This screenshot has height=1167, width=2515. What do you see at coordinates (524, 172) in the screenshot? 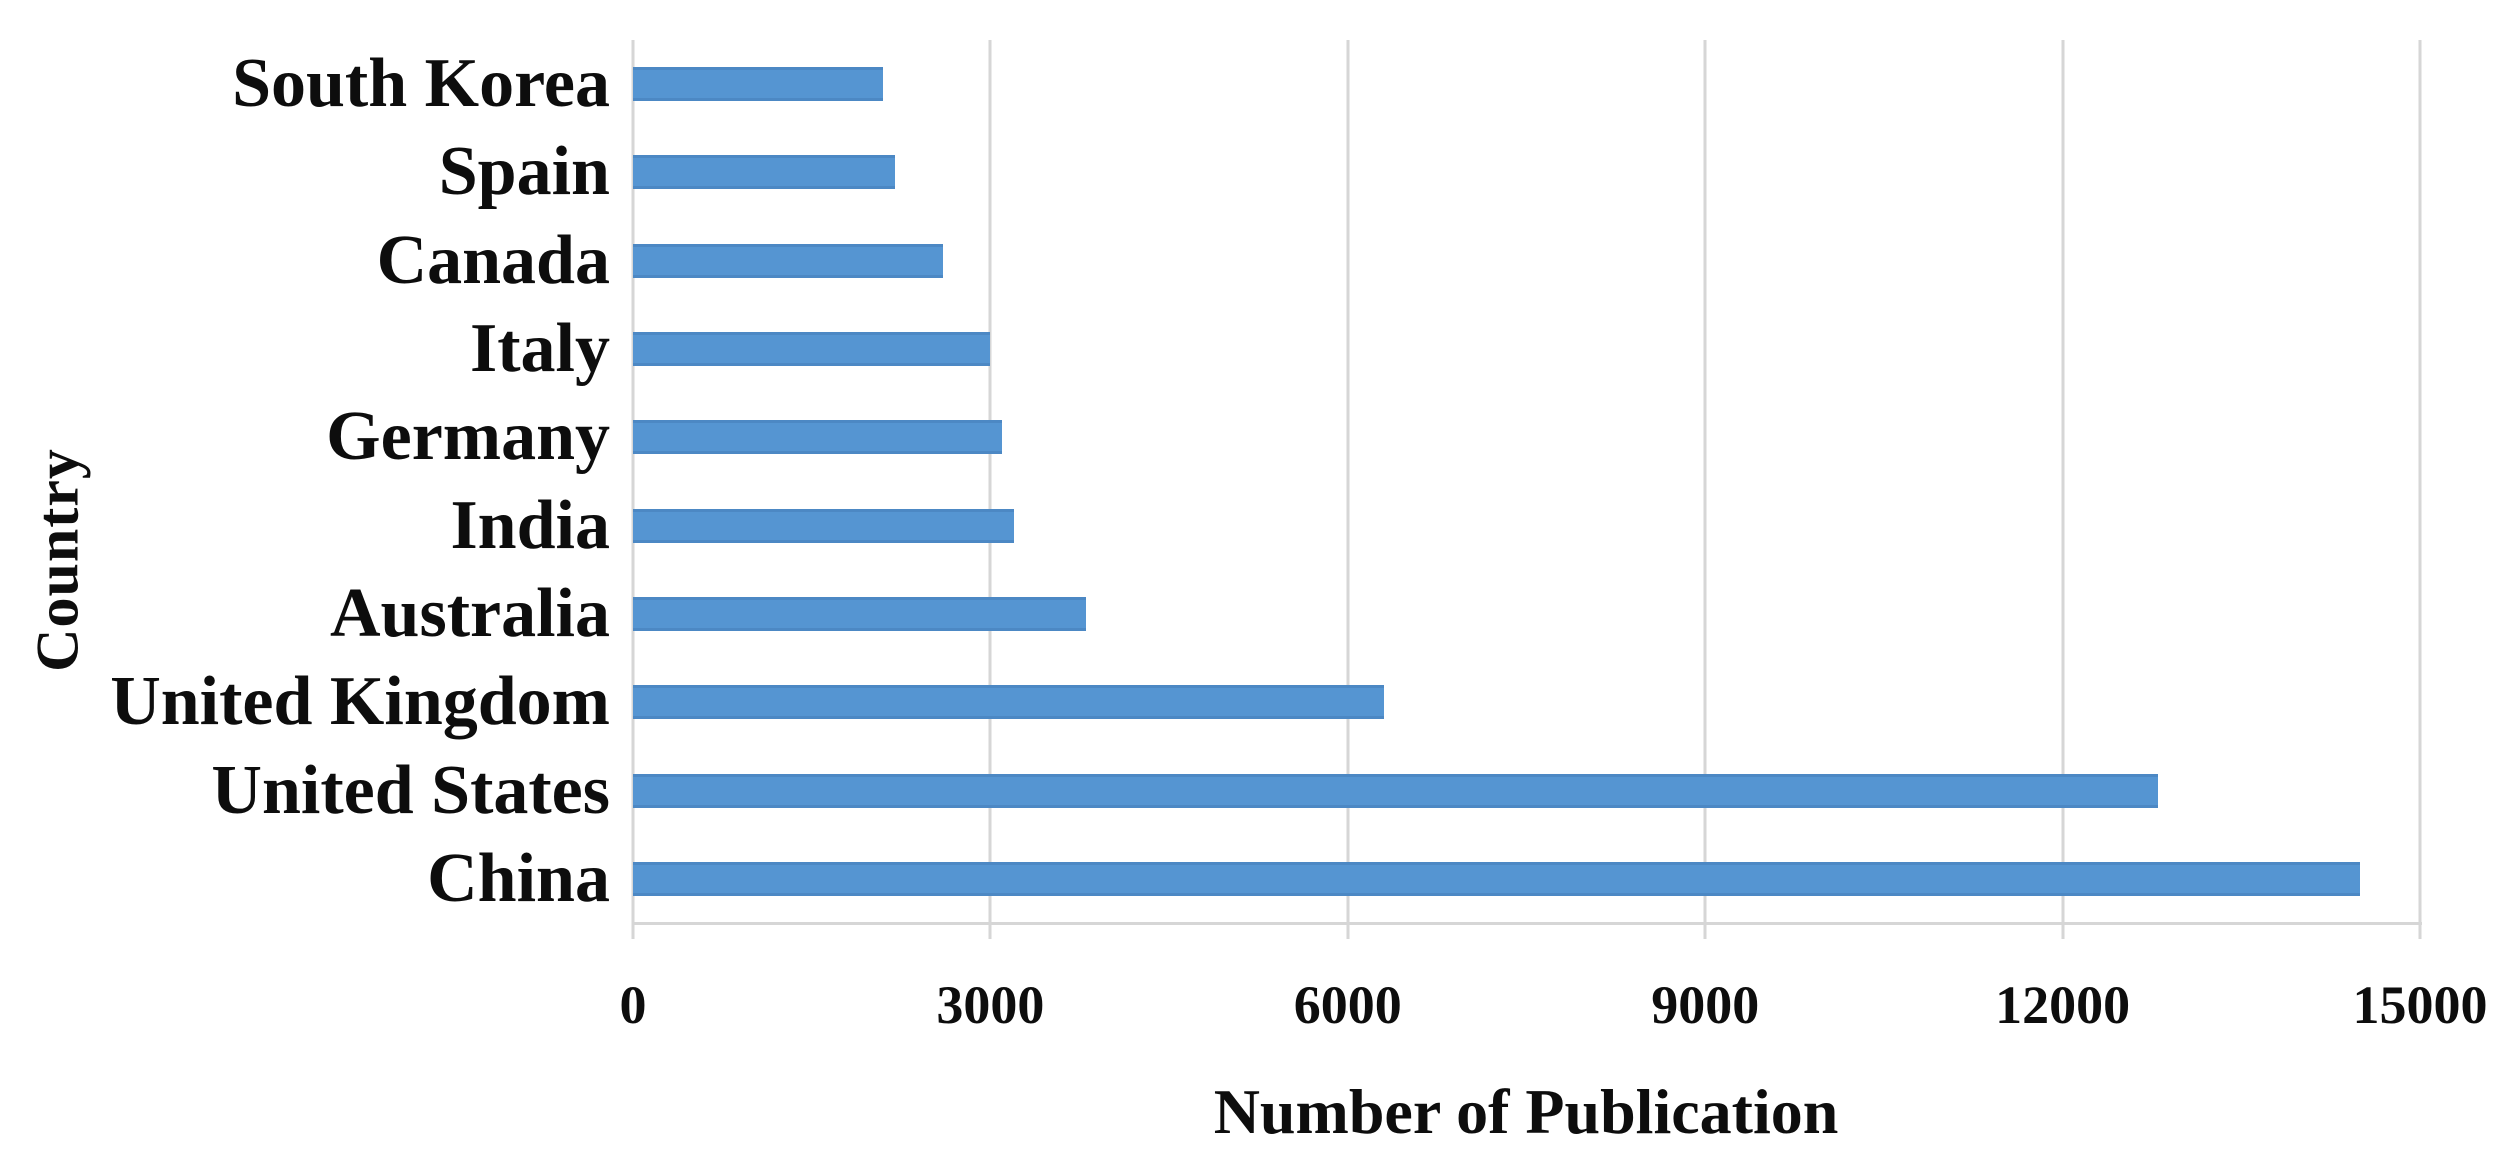
I see `category-label: Spain` at bounding box center [524, 172].